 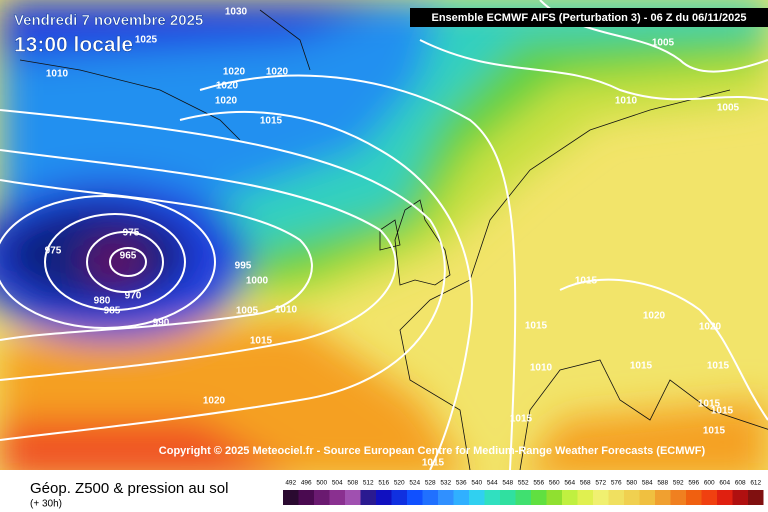 I want to click on legend-label: 496, so click(x=306, y=483).